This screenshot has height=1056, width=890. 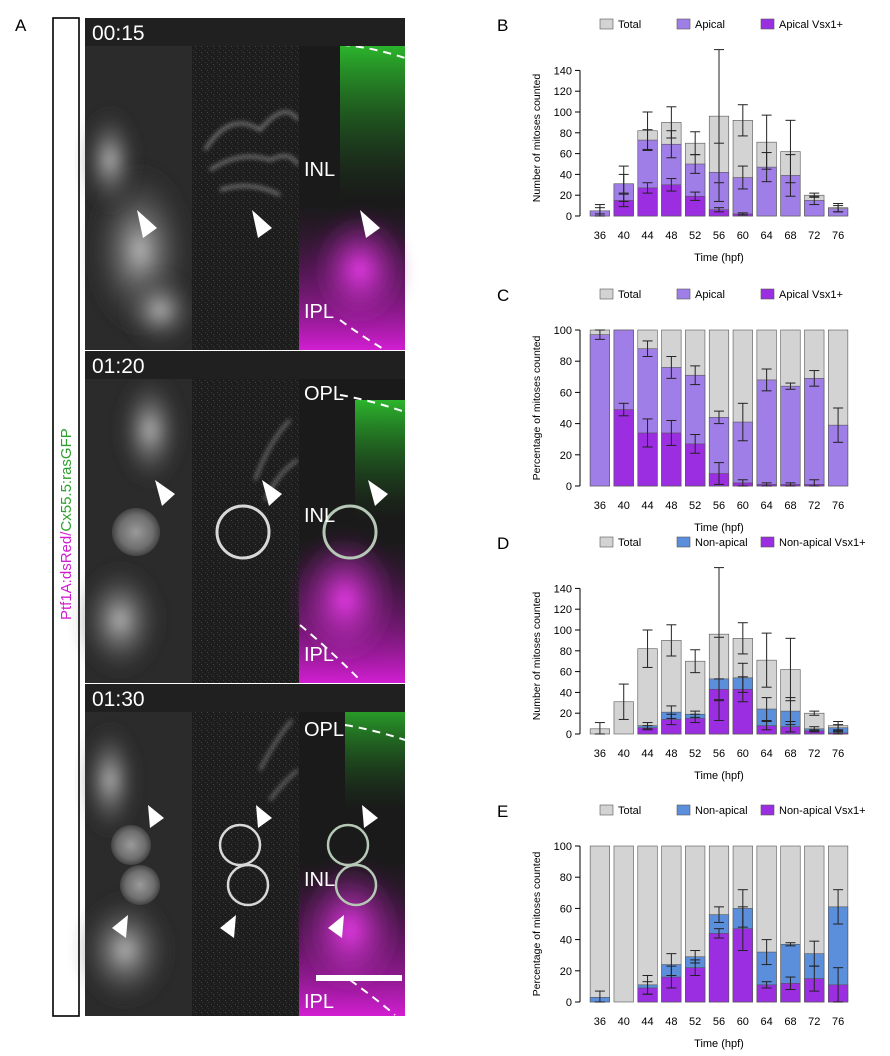 What do you see at coordinates (319, 655) in the screenshot?
I see `layer-label-ipl-2: IPL` at bounding box center [319, 655].